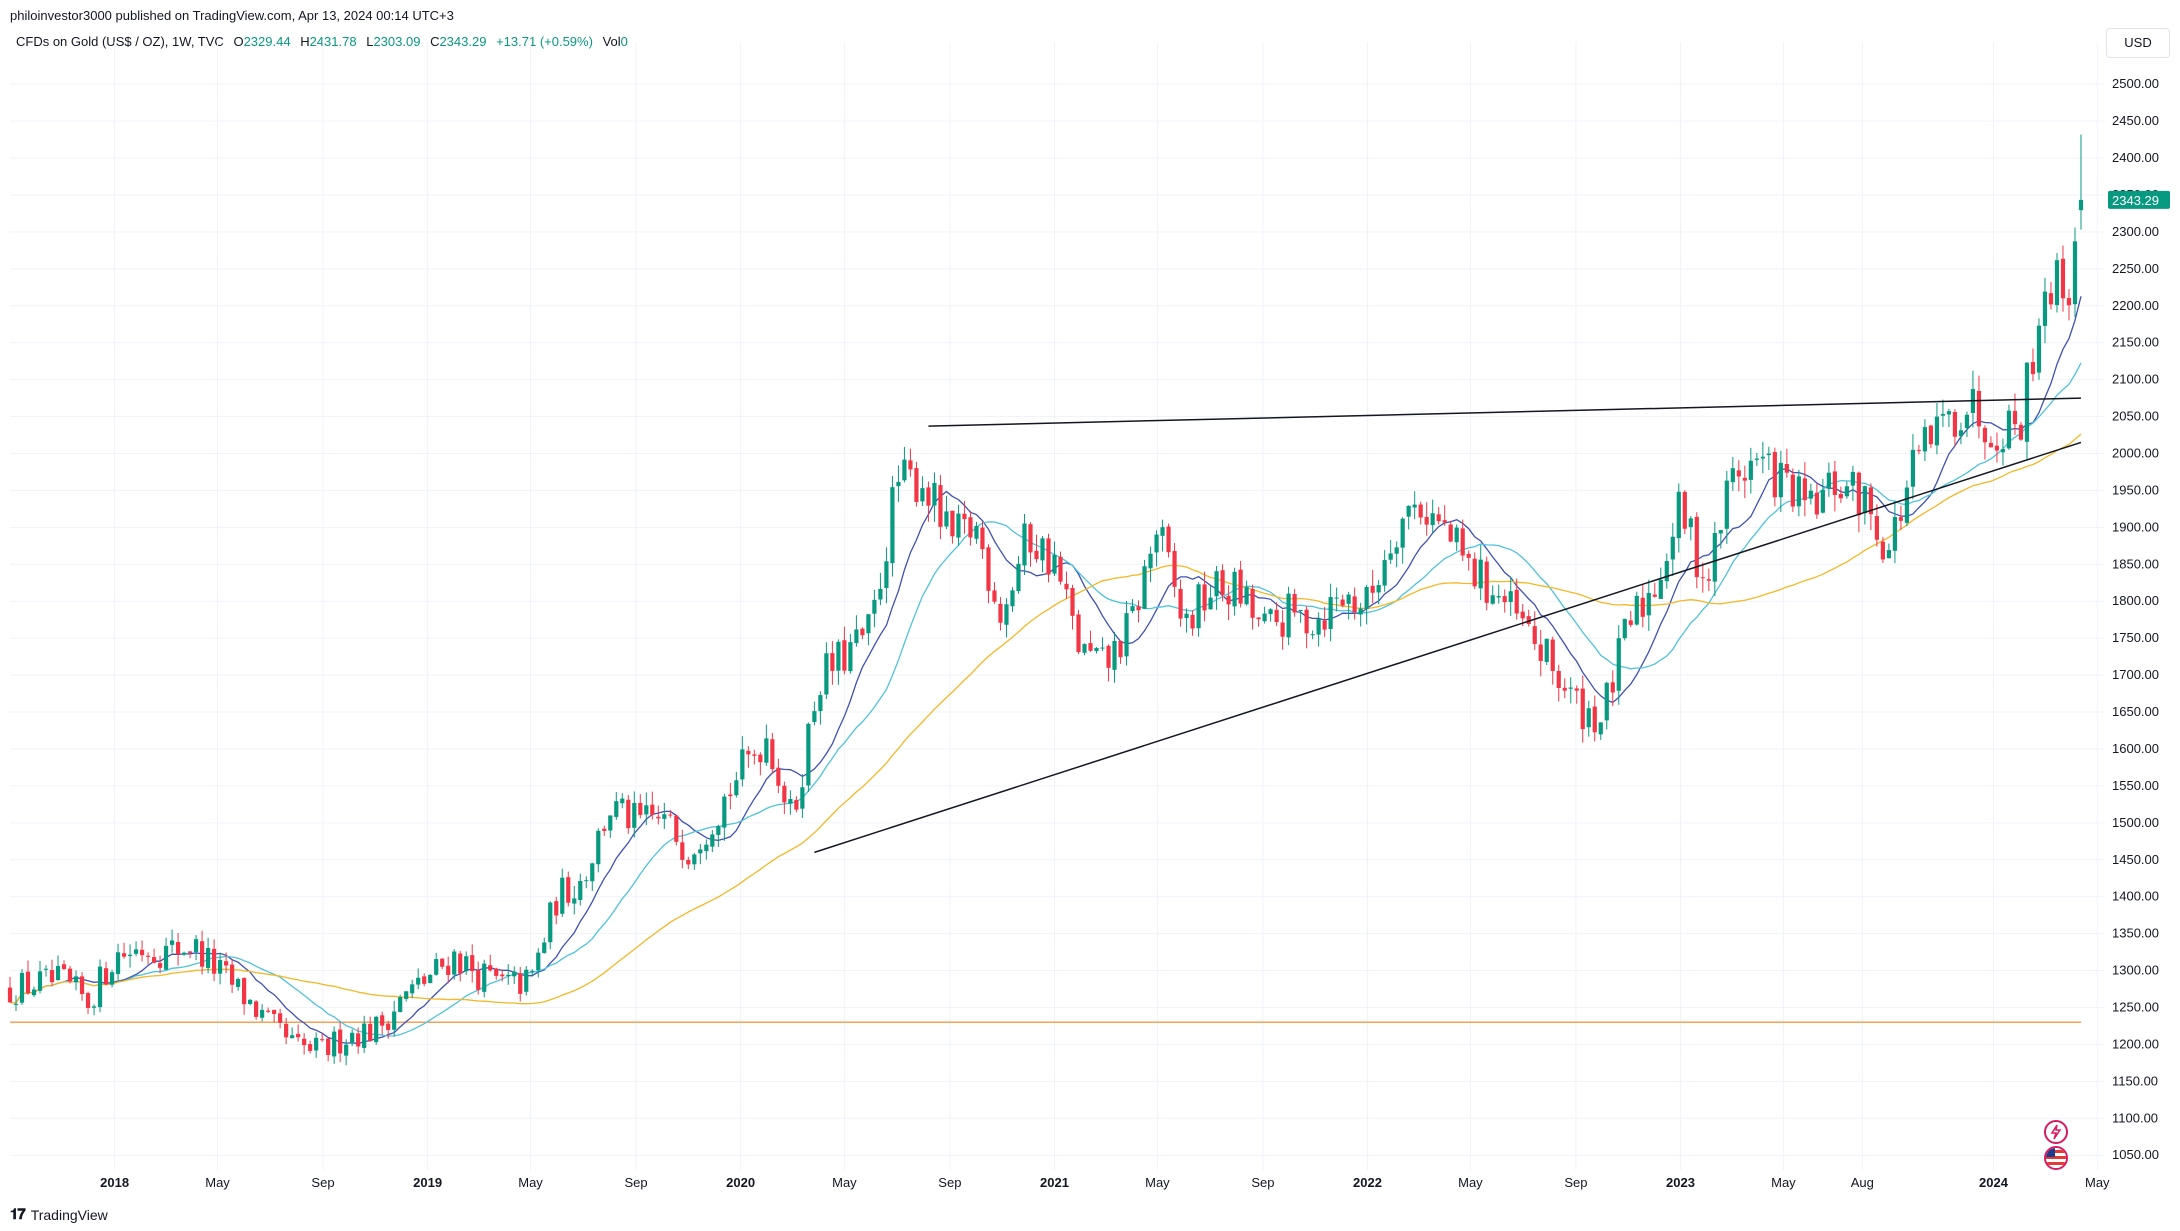 The width and height of the screenshot is (2180, 1231). What do you see at coordinates (2056, 1158) in the screenshot?
I see `us-flag-icon` at bounding box center [2056, 1158].